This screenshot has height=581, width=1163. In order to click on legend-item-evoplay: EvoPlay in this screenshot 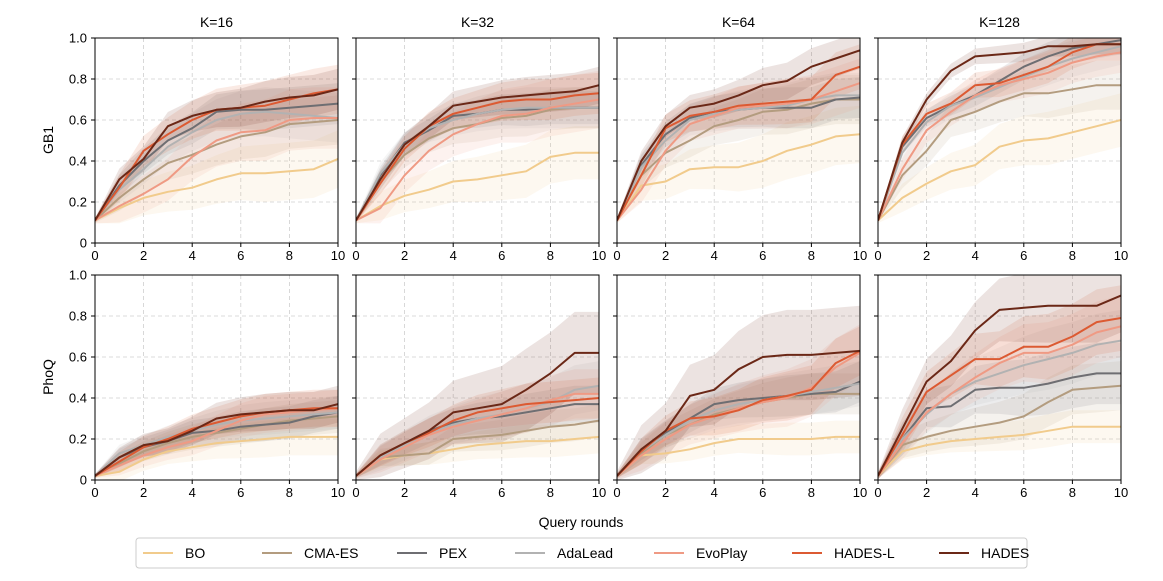, I will do `click(700, 553)`.